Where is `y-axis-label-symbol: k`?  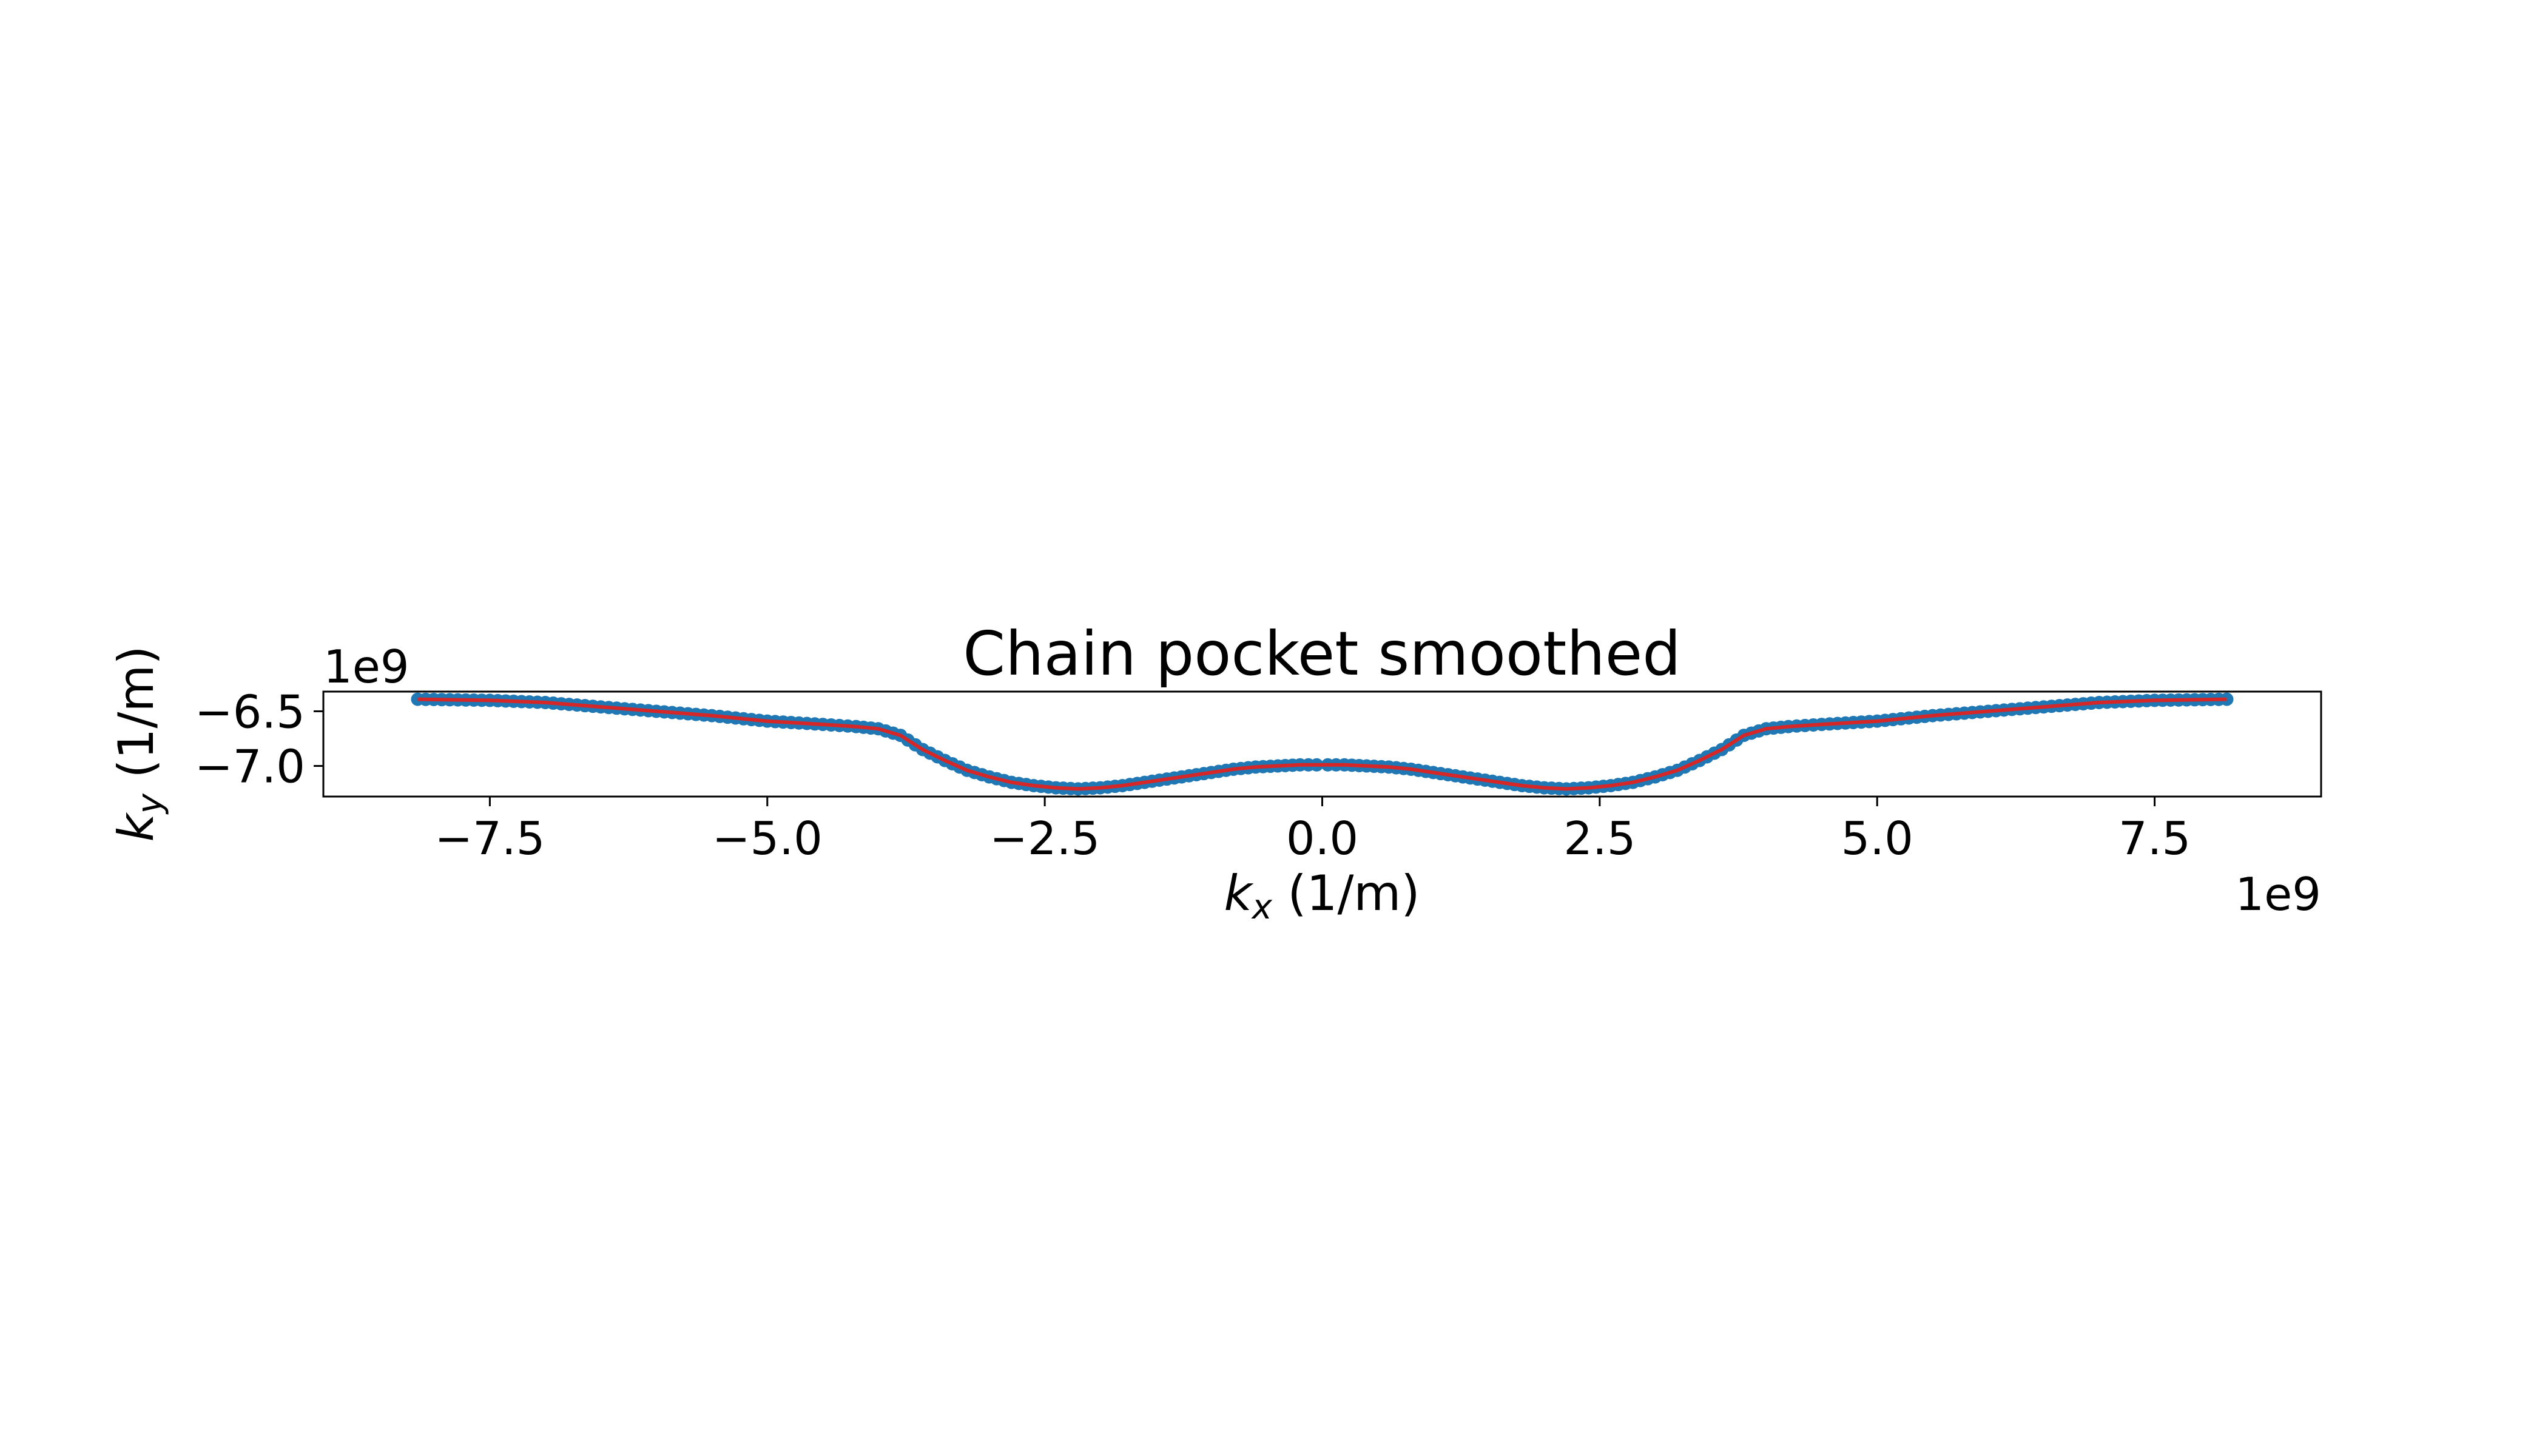
y-axis-label-symbol: k is located at coordinates (136, 827).